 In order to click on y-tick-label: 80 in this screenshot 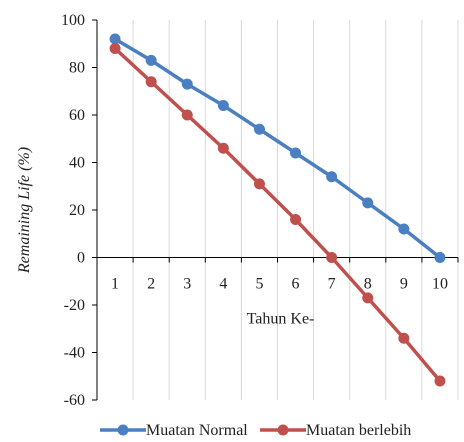, I will do `click(77, 68)`.